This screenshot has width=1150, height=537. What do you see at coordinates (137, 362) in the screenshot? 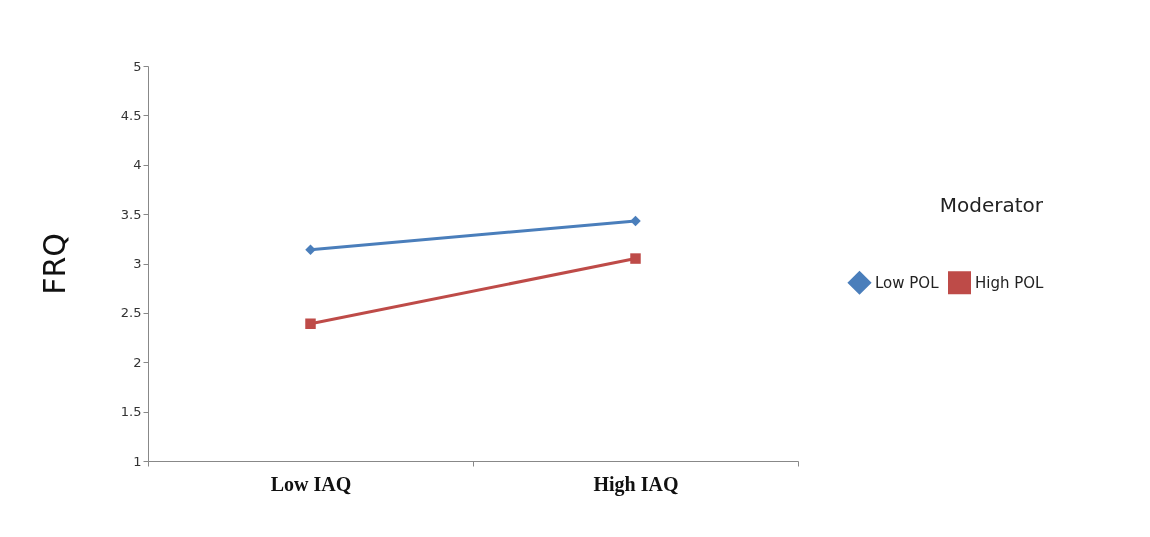
I see `y-tick-label: 2` at bounding box center [137, 362].